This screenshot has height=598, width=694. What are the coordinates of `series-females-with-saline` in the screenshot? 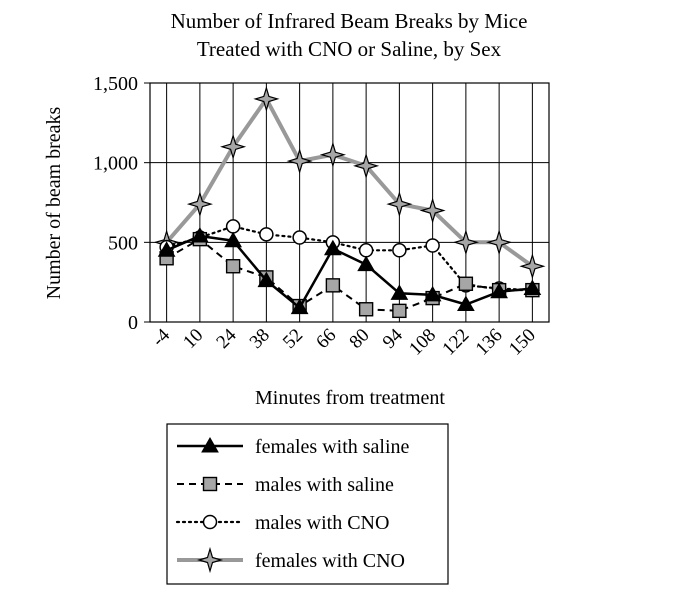 It's located at (349, 270).